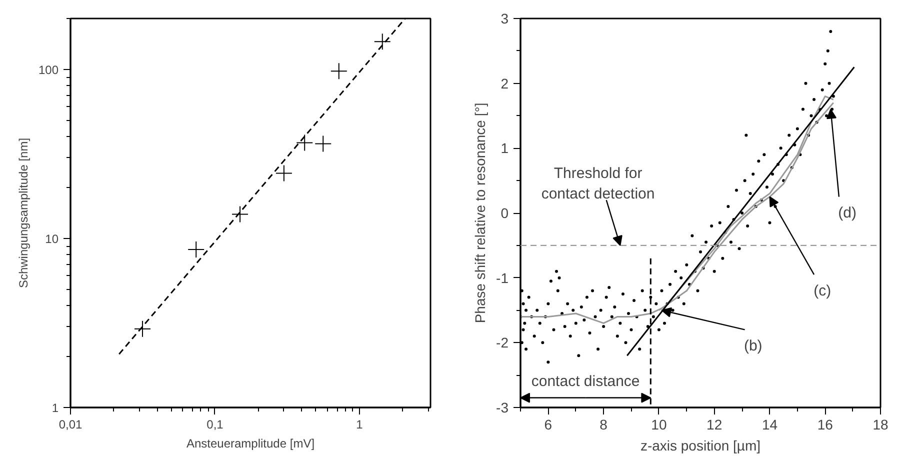  I want to click on annotation: Threshold for contact detection, so click(598, 184).